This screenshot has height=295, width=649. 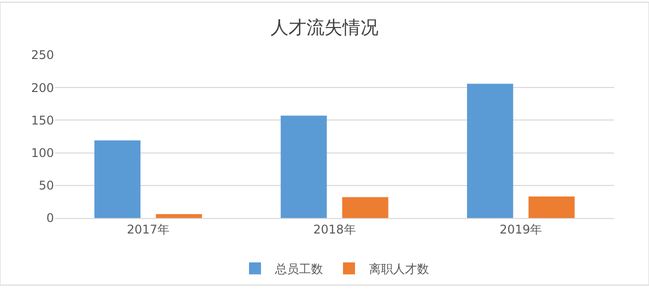 What do you see at coordinates (334, 229) in the screenshot?
I see `x-tick-label: 2018年` at bounding box center [334, 229].